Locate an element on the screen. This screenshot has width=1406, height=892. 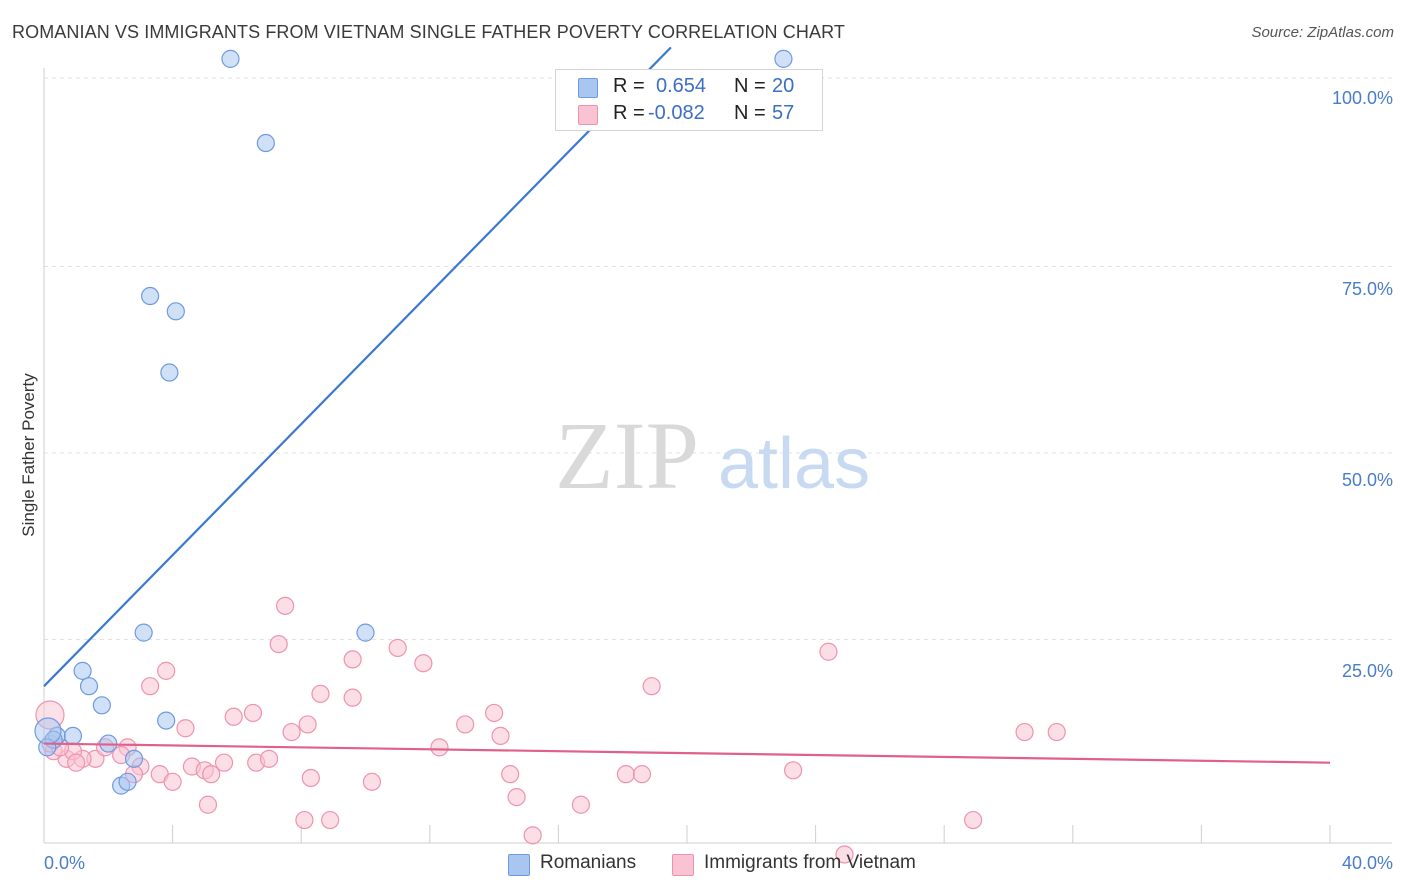
legend-swatch-romanians is located at coordinates (588, 88).